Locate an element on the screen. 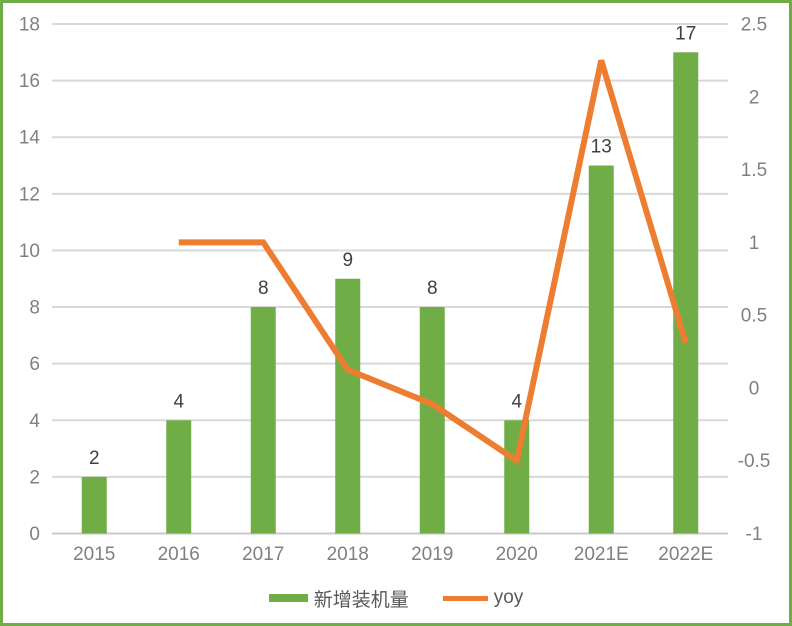 The image size is (792, 626). right-axis-tick-label: -1 is located at coordinates (754, 534).